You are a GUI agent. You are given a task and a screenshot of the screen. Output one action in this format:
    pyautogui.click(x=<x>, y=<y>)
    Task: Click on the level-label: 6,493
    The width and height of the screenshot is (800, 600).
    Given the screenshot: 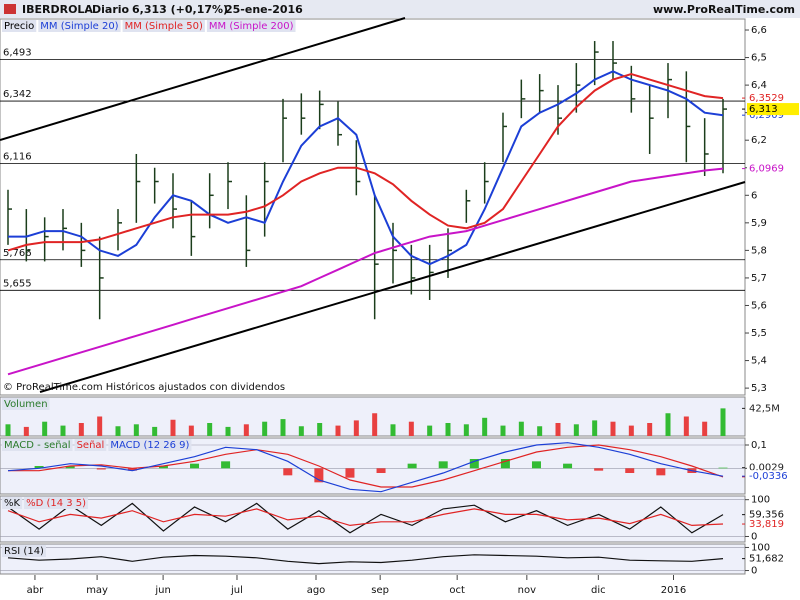 What is the action you would take?
    pyautogui.click(x=17, y=52)
    